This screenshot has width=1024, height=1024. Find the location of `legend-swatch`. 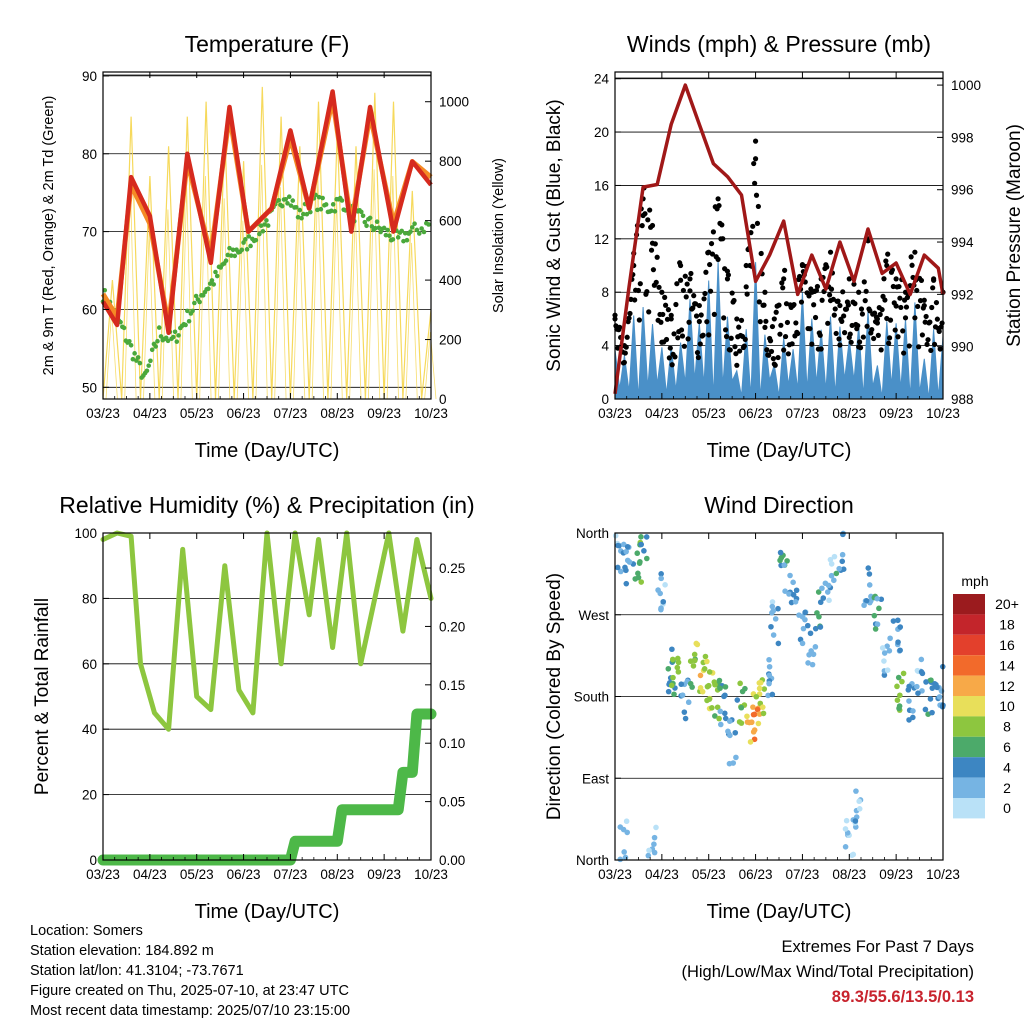

legend-swatch is located at coordinates (969, 787).